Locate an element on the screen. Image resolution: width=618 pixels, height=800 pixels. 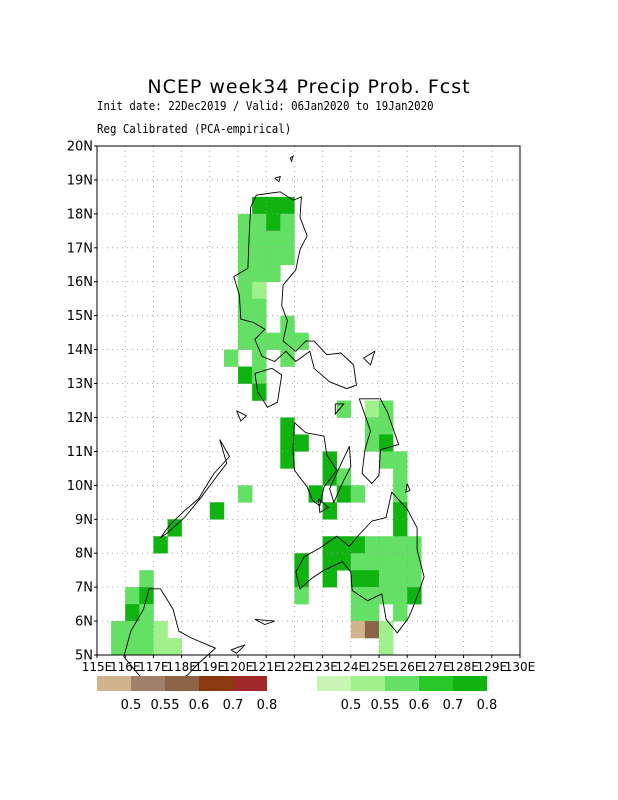
lon-tick-label: 118E is located at coordinates (181, 667).